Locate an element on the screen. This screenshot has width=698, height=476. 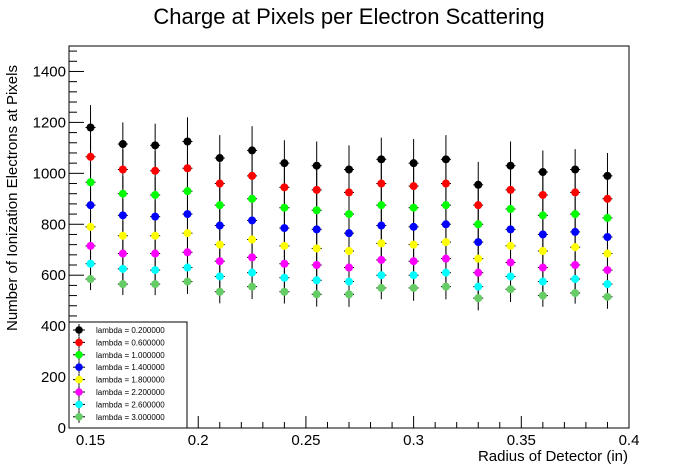
x-tick-label: 0.35 is located at coordinates (521, 440).